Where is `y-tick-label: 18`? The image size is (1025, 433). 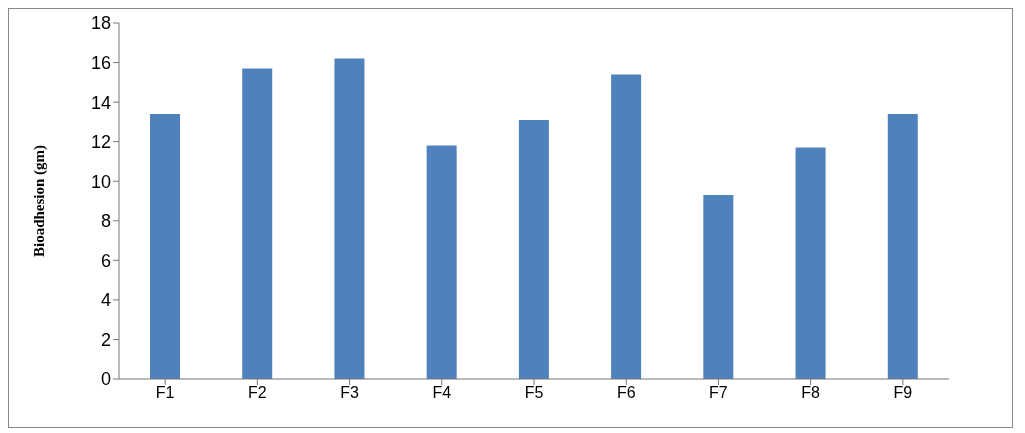 y-tick-label: 18 is located at coordinates (100, 23).